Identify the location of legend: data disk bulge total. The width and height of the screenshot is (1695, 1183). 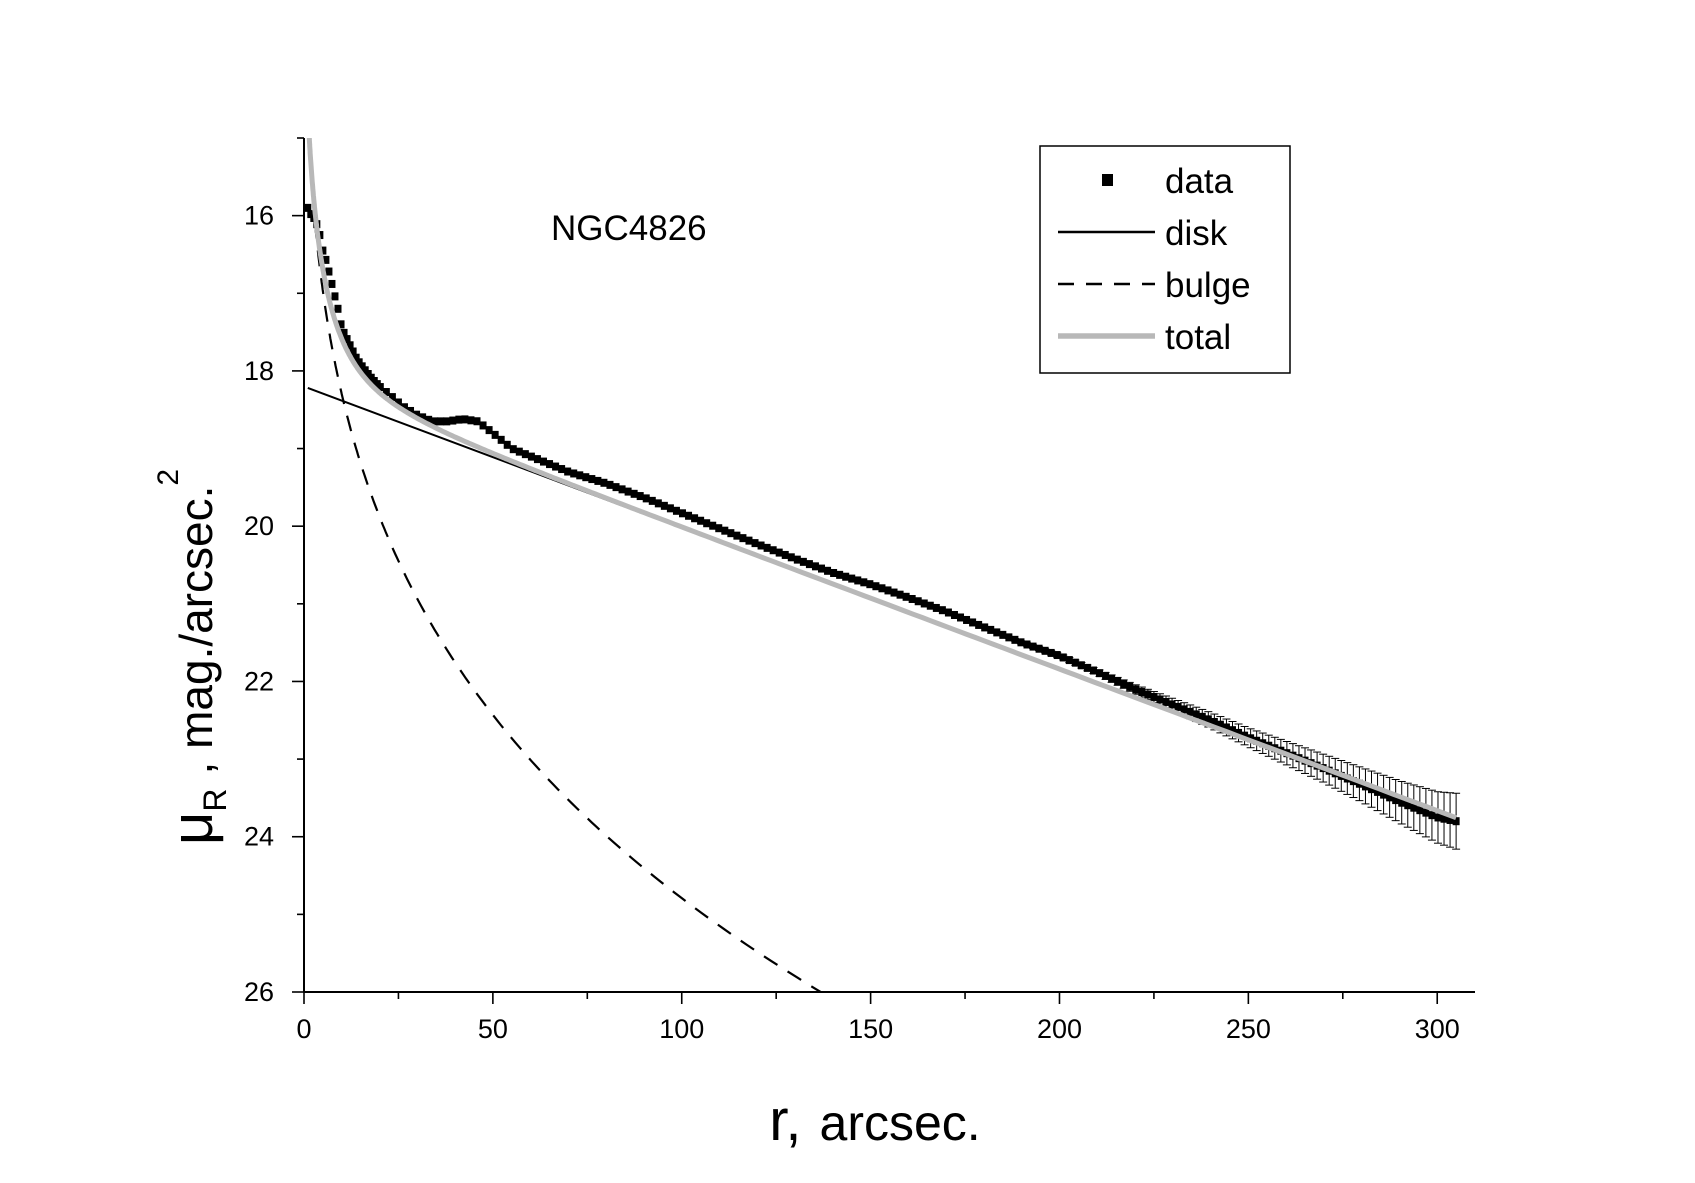
(1165, 259).